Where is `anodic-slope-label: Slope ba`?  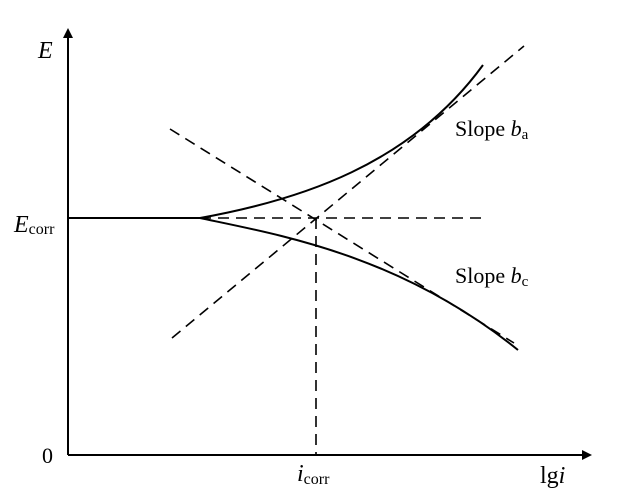 anodic-slope-label: Slope ba is located at coordinates (492, 129).